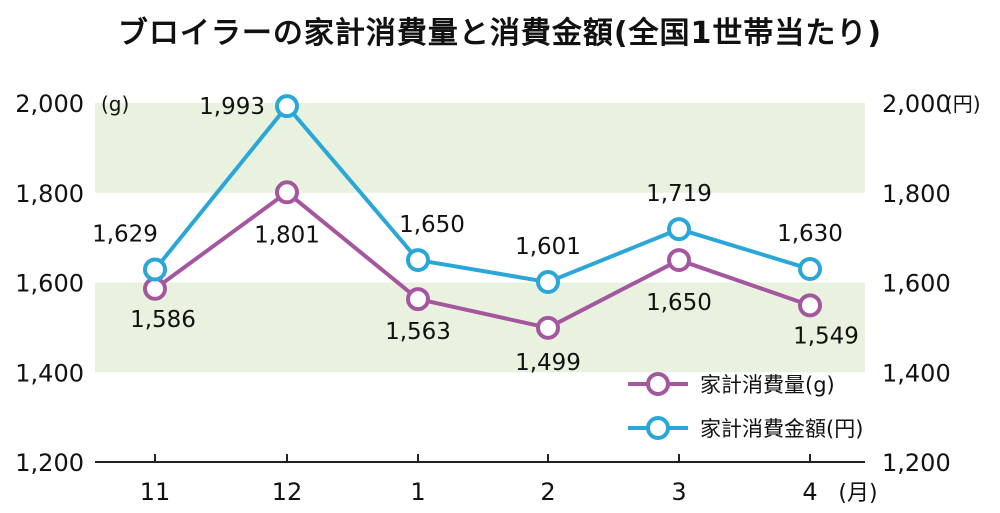 Image resolution: width=1000 pixels, height=513 pixels. I want to click on y-left-unit: (g), so click(115, 104).